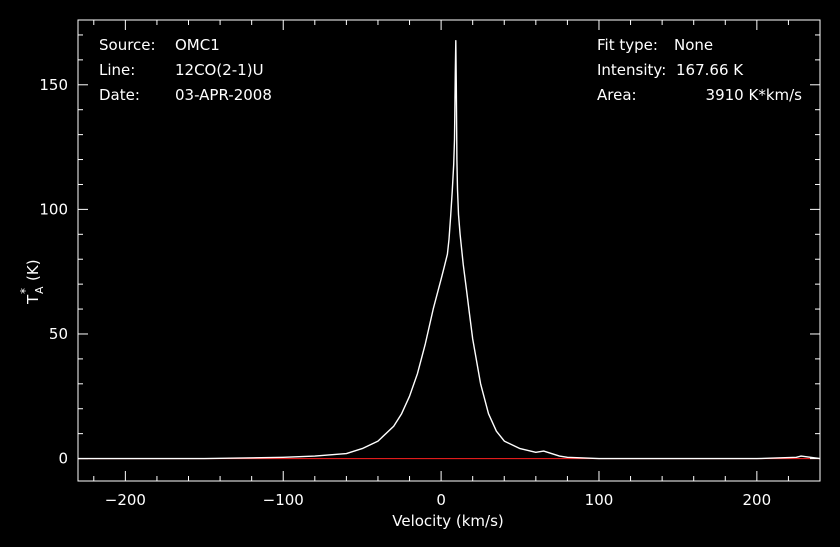 The width and height of the screenshot is (840, 547). Describe the element at coordinates (58, 334) in the screenshot. I see `y-tick-label: 50` at that location.